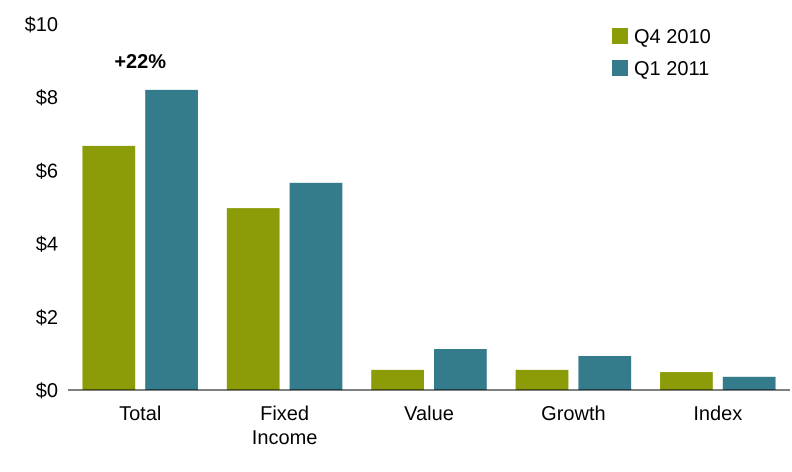  Describe the element at coordinates (429, 414) in the screenshot. I see `x-tick-label: Value` at that location.